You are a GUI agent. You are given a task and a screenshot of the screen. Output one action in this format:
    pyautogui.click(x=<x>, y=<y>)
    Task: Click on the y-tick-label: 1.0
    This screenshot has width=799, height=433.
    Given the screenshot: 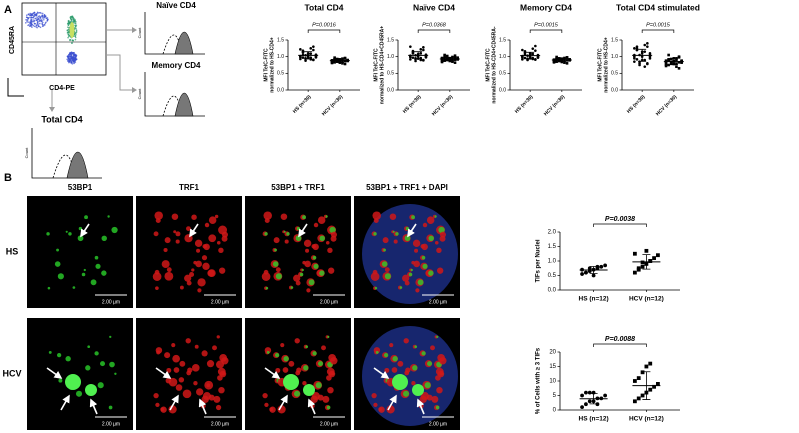 What is the action you would take?
    pyautogui.click(x=280, y=57)
    